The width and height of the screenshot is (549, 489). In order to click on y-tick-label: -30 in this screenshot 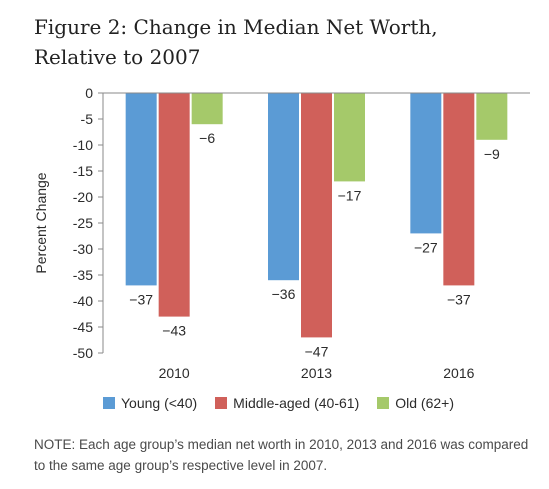, I will do `click(83, 249)`.